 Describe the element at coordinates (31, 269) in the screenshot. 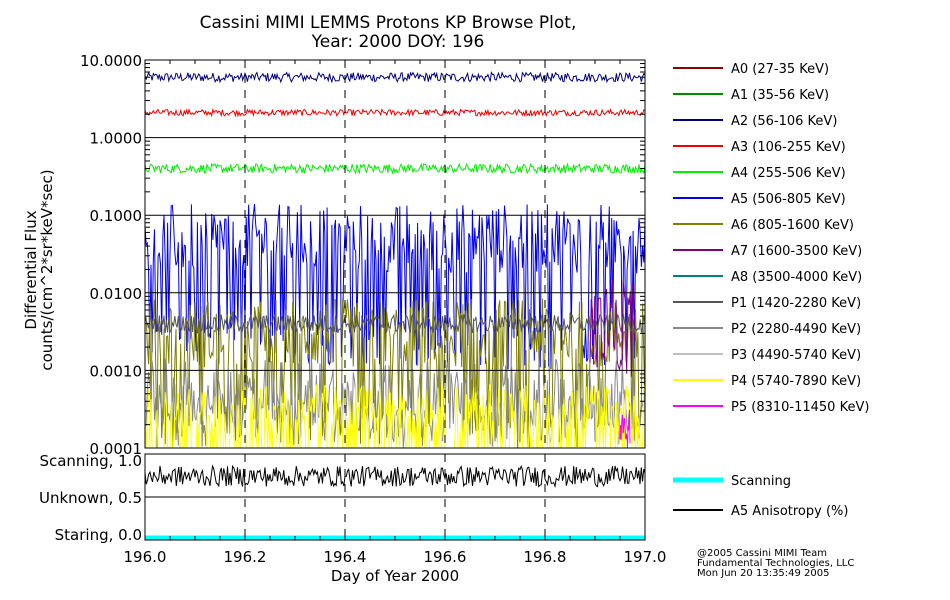

I see `y-axis-label-line1: Differential Flux` at that location.